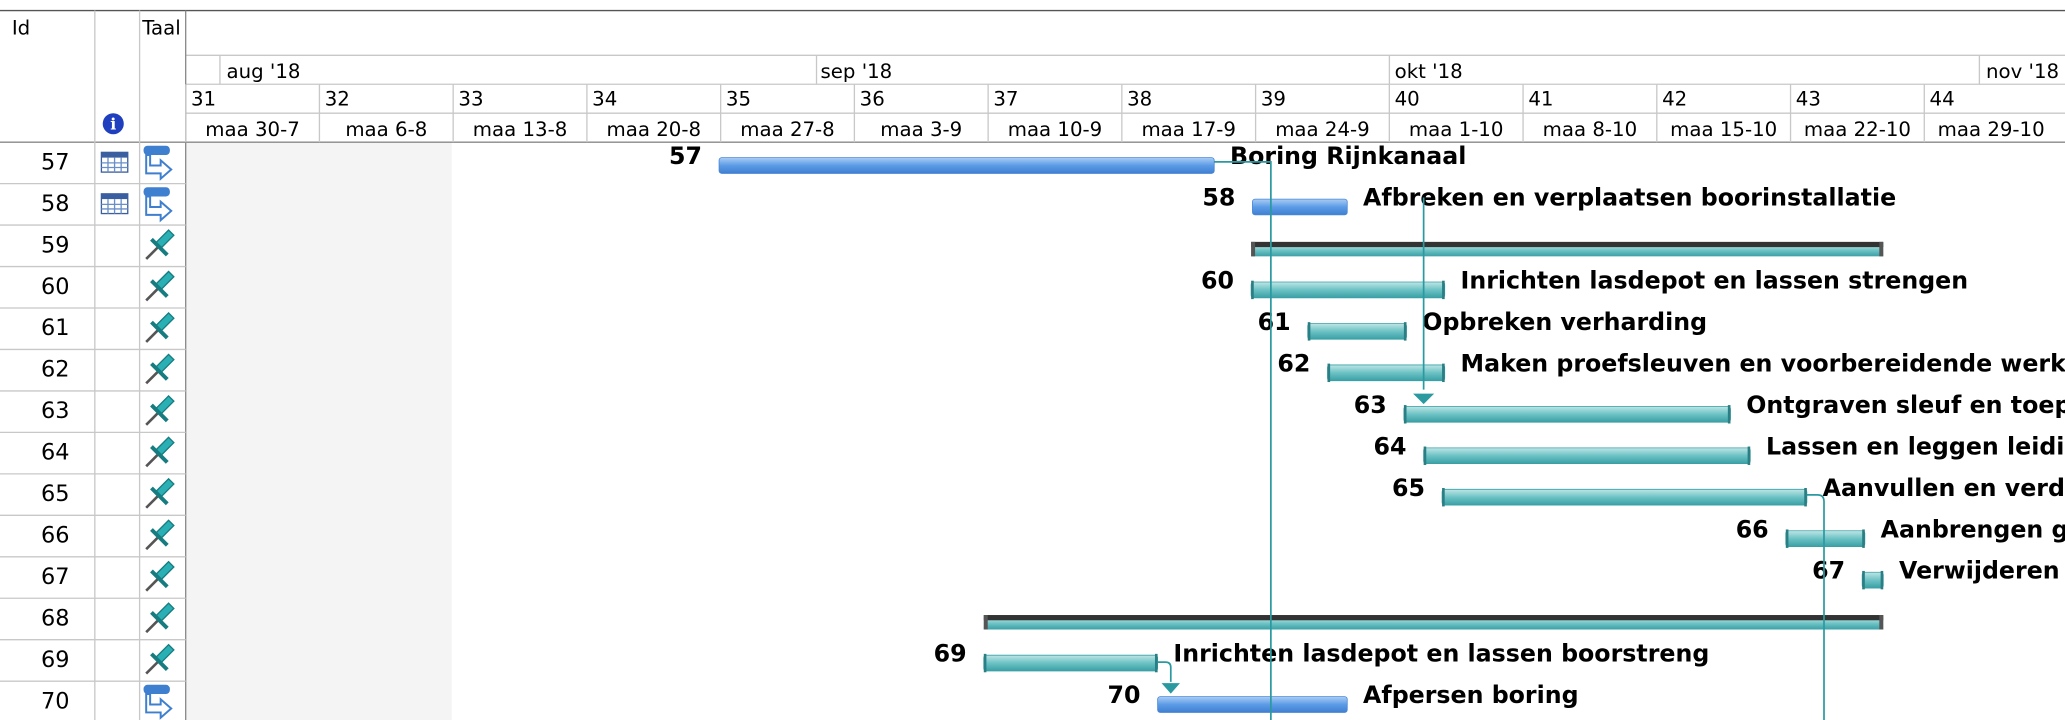 The height and width of the screenshot is (720, 2065). What do you see at coordinates (1390, 446) in the screenshot?
I see `bar-id-label: 64` at bounding box center [1390, 446].